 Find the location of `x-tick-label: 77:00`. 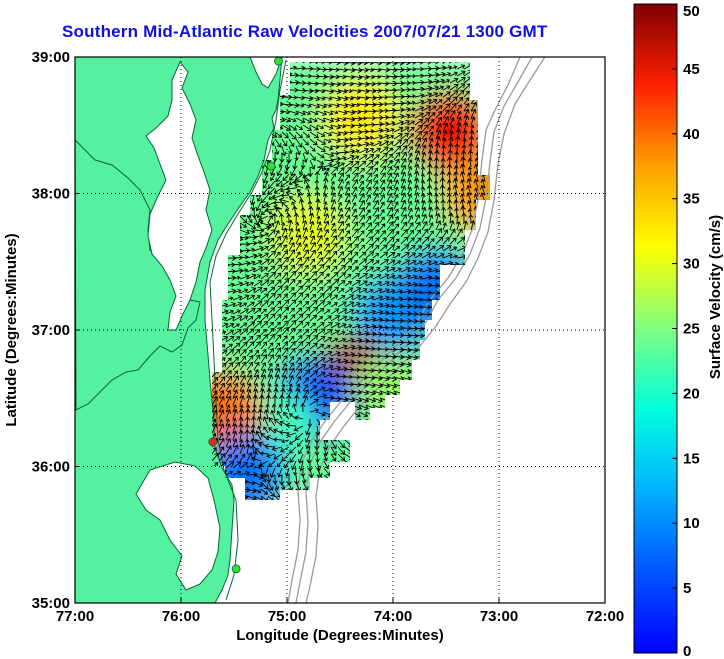

x-tick-label: 77:00 is located at coordinates (75, 616).